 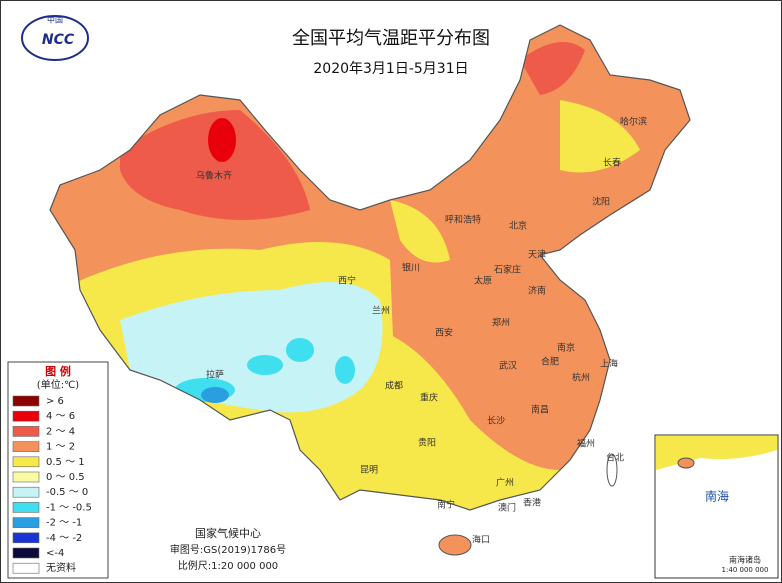 I want to click on legend-label: -2 ～ -1, so click(x=64, y=523).